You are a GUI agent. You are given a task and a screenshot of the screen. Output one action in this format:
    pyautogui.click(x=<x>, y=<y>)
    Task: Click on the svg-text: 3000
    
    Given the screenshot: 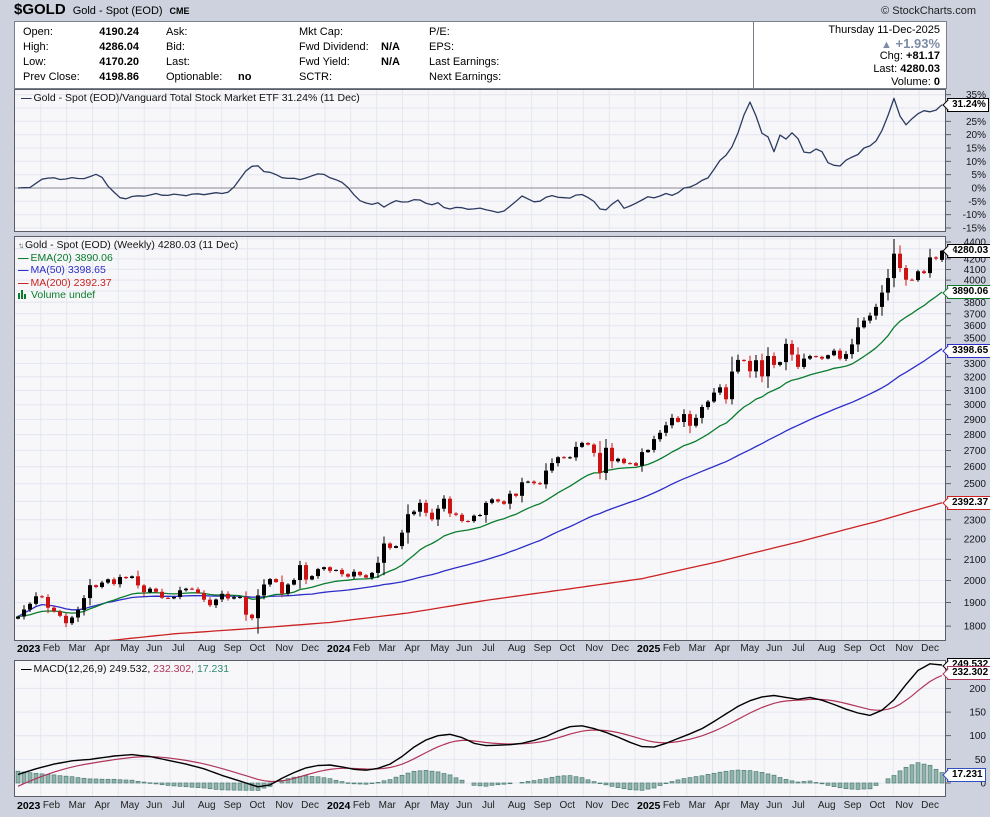 What is the action you would take?
    pyautogui.click(x=975, y=405)
    